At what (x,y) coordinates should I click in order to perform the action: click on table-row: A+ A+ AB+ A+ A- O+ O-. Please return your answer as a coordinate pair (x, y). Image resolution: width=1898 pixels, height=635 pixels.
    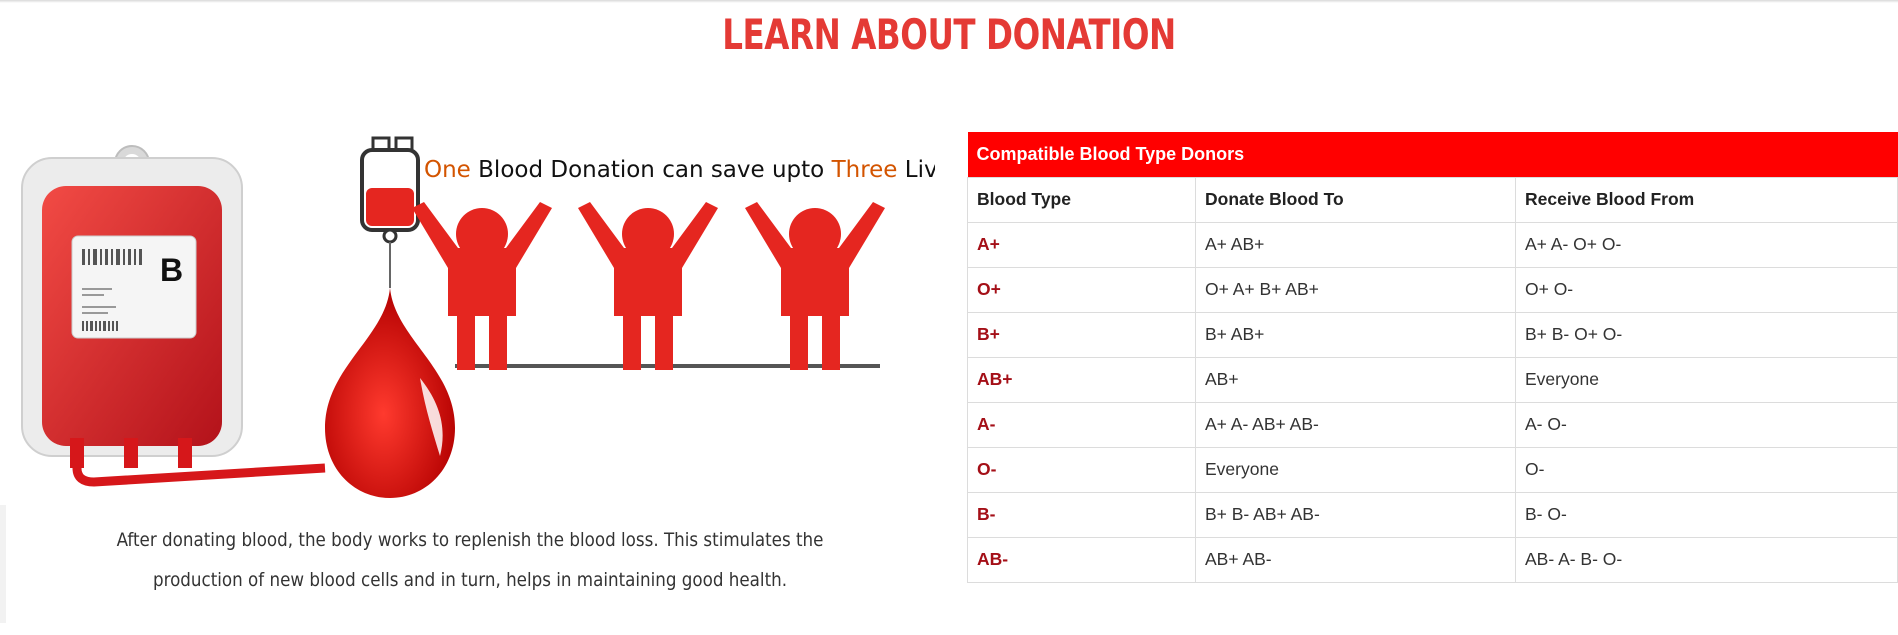
    Looking at the image, I should click on (1432, 244).